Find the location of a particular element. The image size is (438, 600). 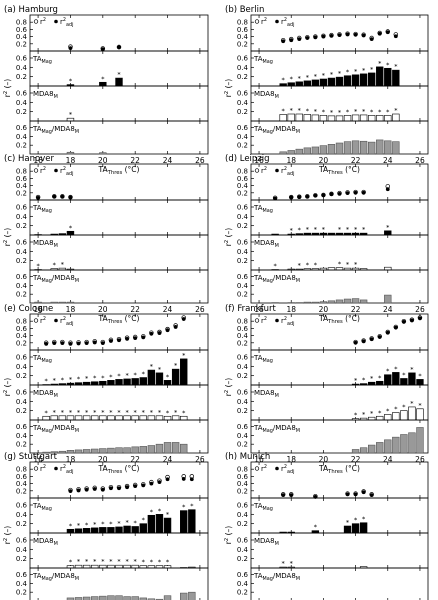

y-tick-label: 0.8 is located at coordinates (242, 172).